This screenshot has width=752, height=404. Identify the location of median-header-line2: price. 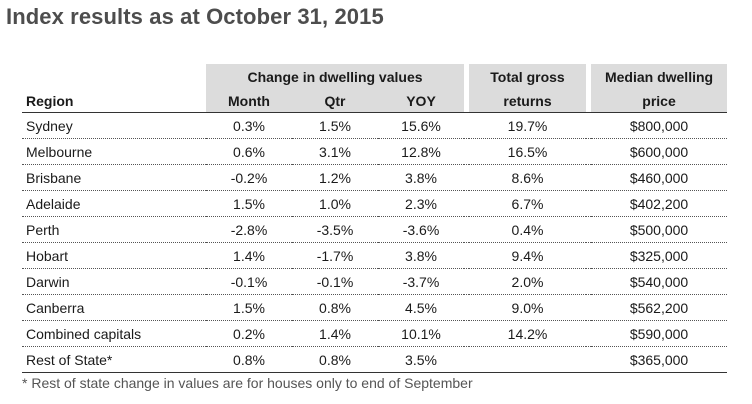
(659, 101).